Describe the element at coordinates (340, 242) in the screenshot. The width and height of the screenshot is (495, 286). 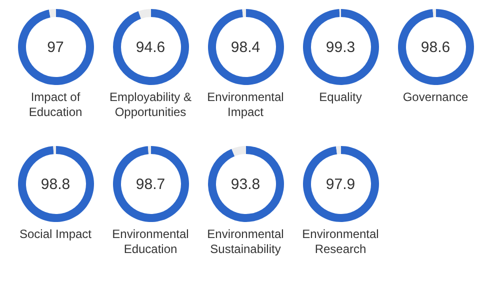
I see `text: Environmental Research` at that location.